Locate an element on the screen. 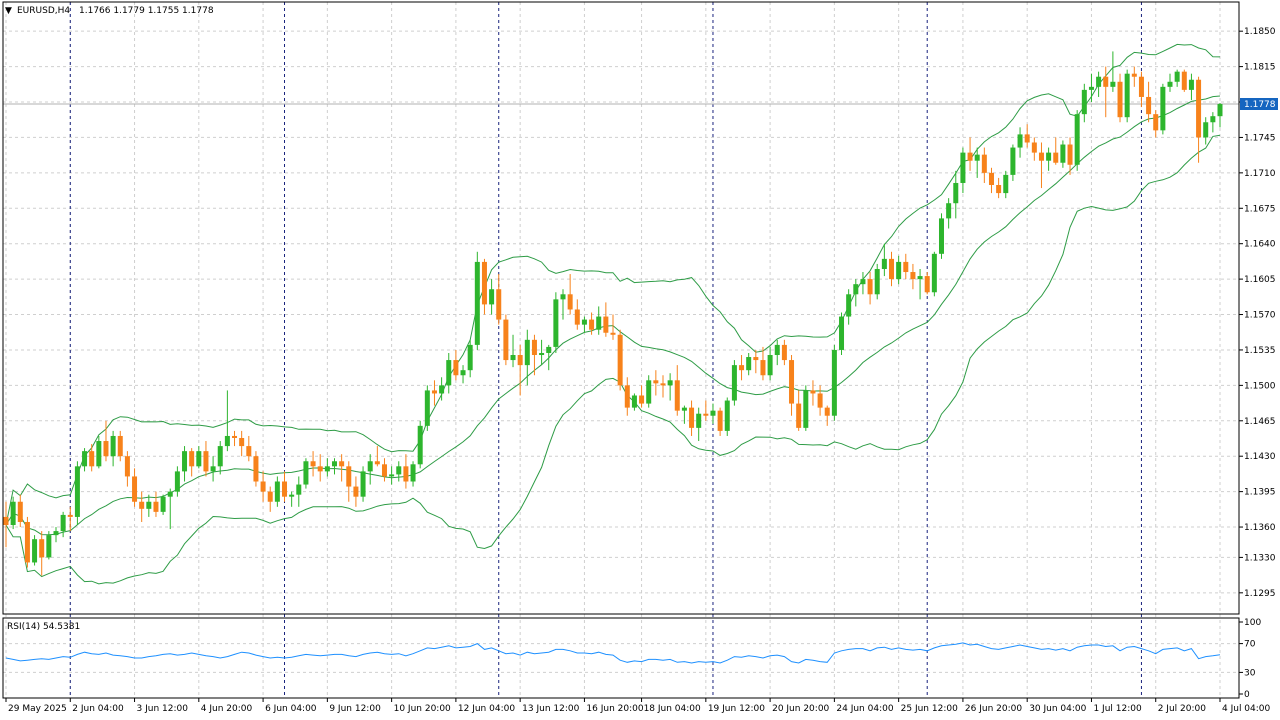  symbol-header: ▼ EURUSD,H4 1.1766 1.1779 1.1755 1.1778 is located at coordinates (109, 11).